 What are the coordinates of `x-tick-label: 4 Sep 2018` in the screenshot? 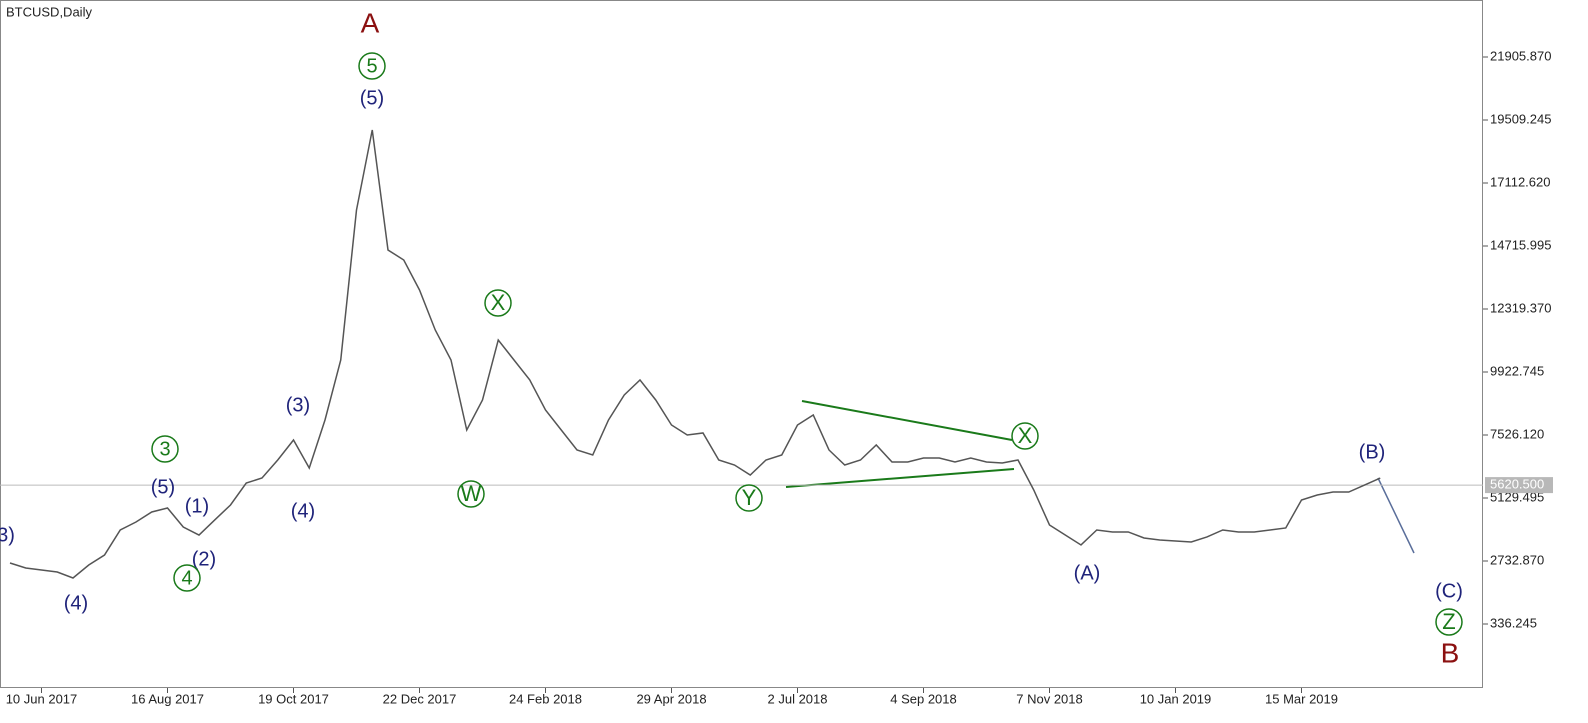 It's located at (923, 698).